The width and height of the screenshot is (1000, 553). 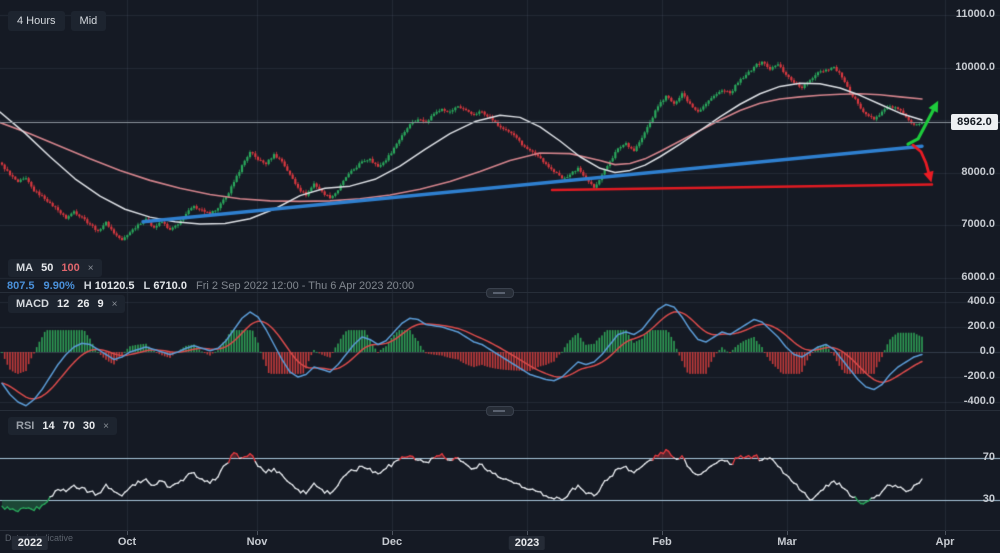 What do you see at coordinates (88, 21) in the screenshot?
I see `price-type-button: Mid` at bounding box center [88, 21].